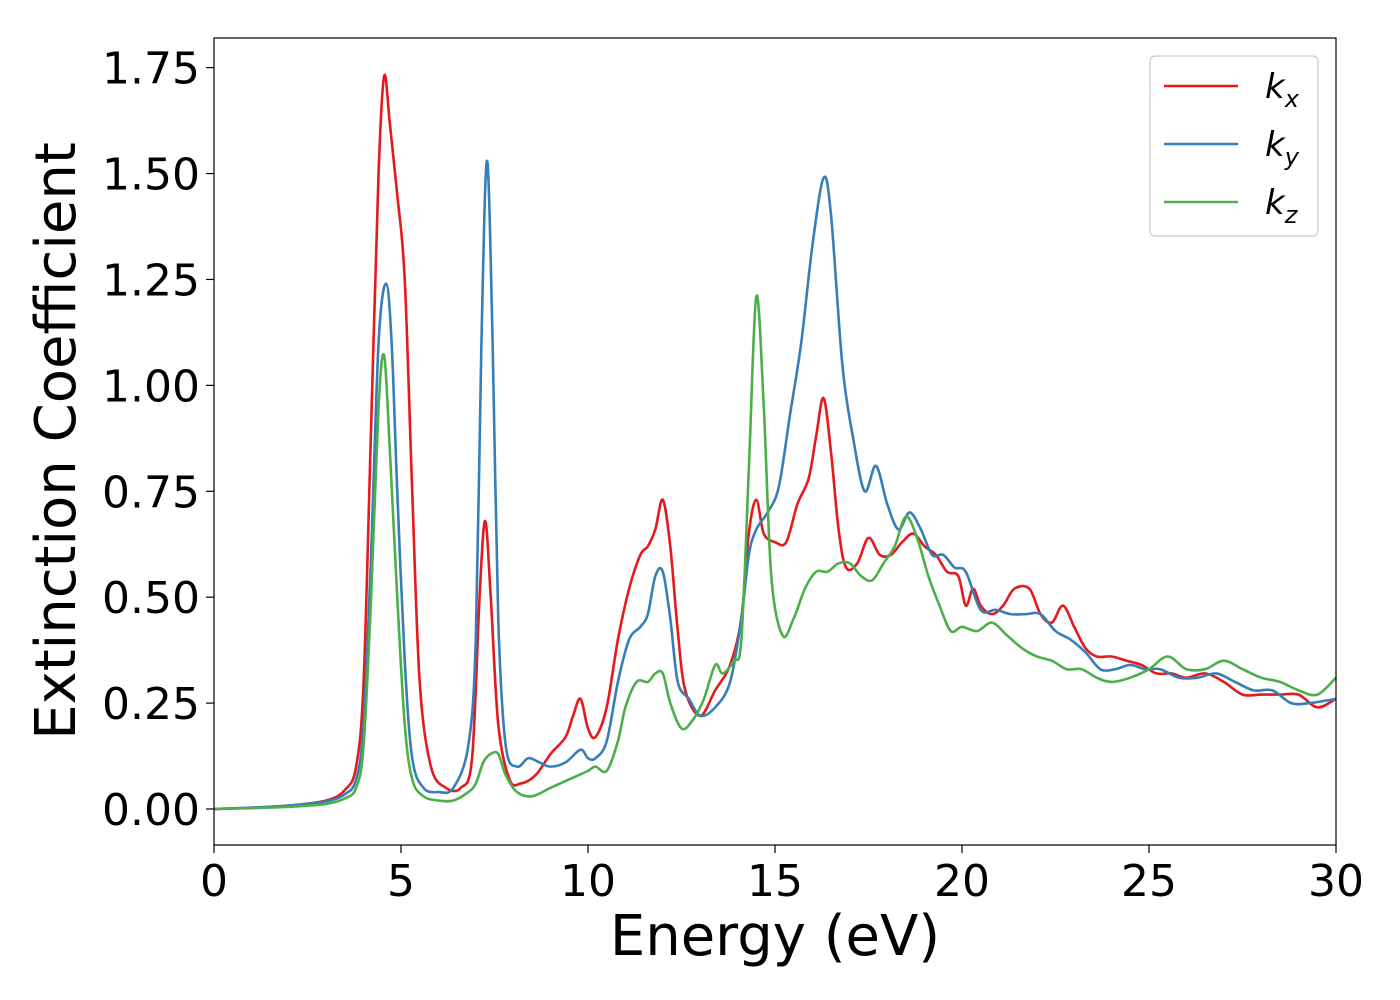 This screenshot has width=1400, height=1000. I want to click on x-tick-label: 15, so click(775, 881).